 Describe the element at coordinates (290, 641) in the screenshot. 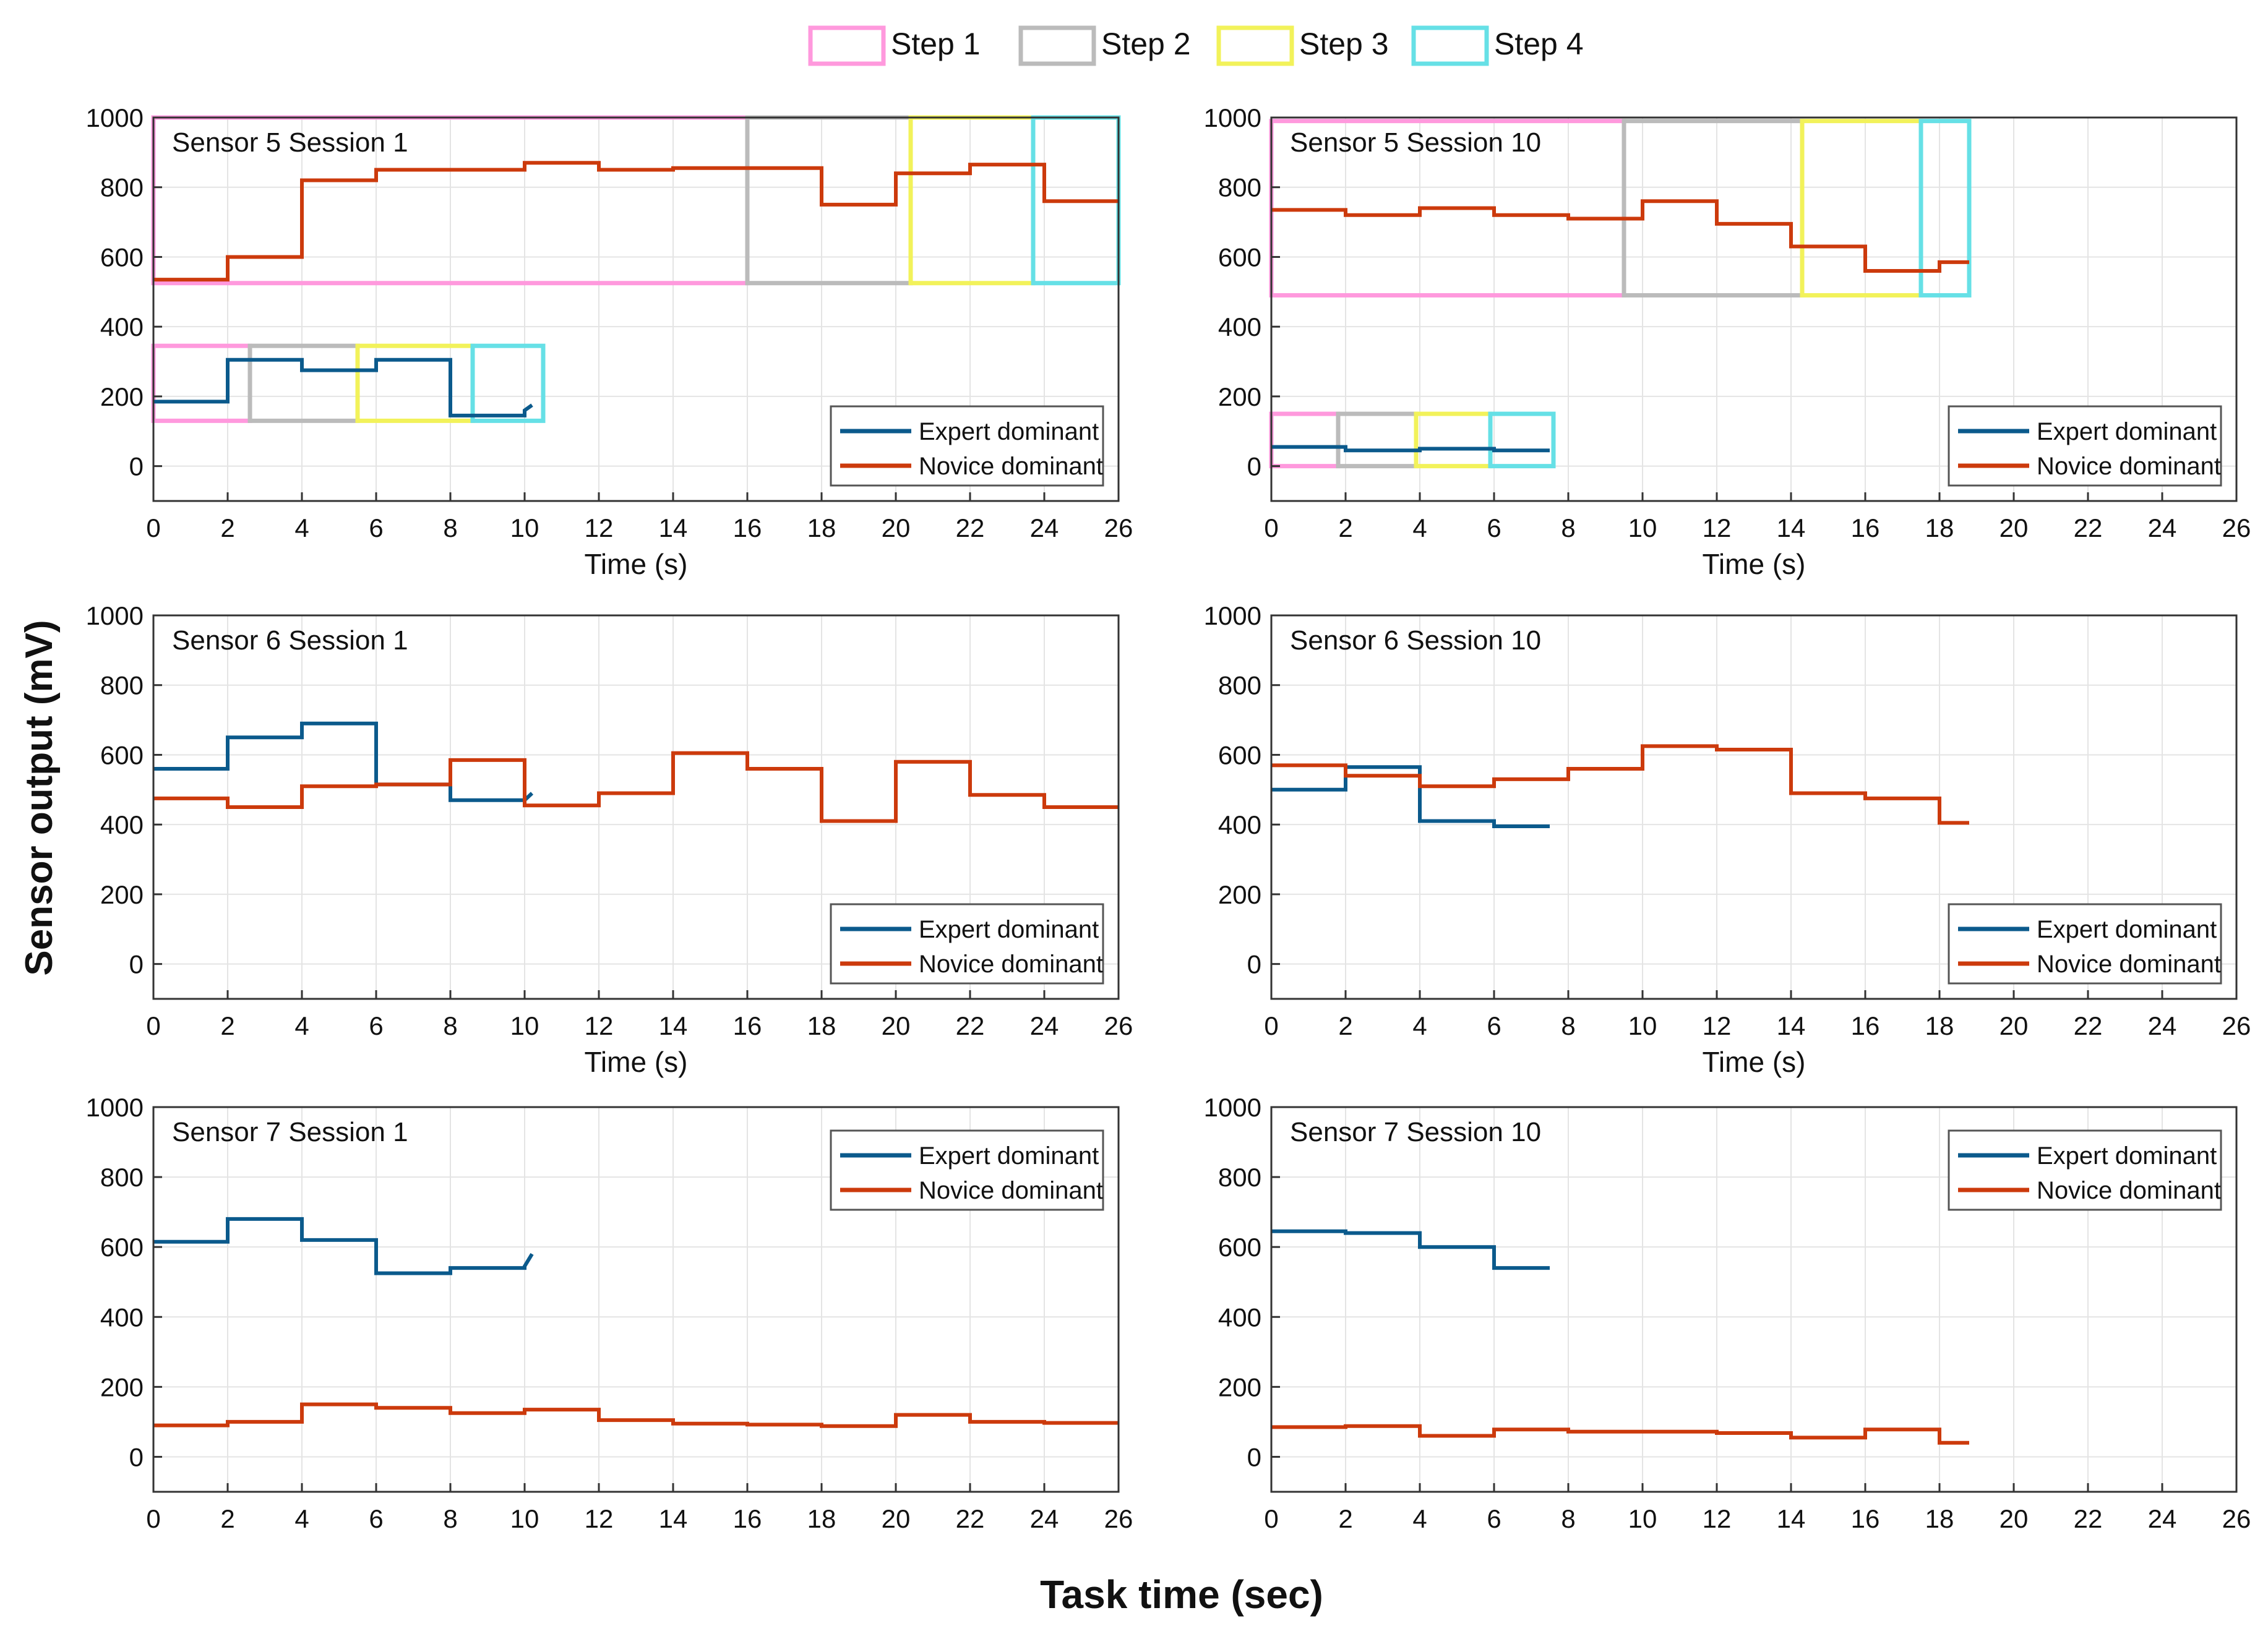

I see `panel-title: Sensor 6 Session 1` at that location.